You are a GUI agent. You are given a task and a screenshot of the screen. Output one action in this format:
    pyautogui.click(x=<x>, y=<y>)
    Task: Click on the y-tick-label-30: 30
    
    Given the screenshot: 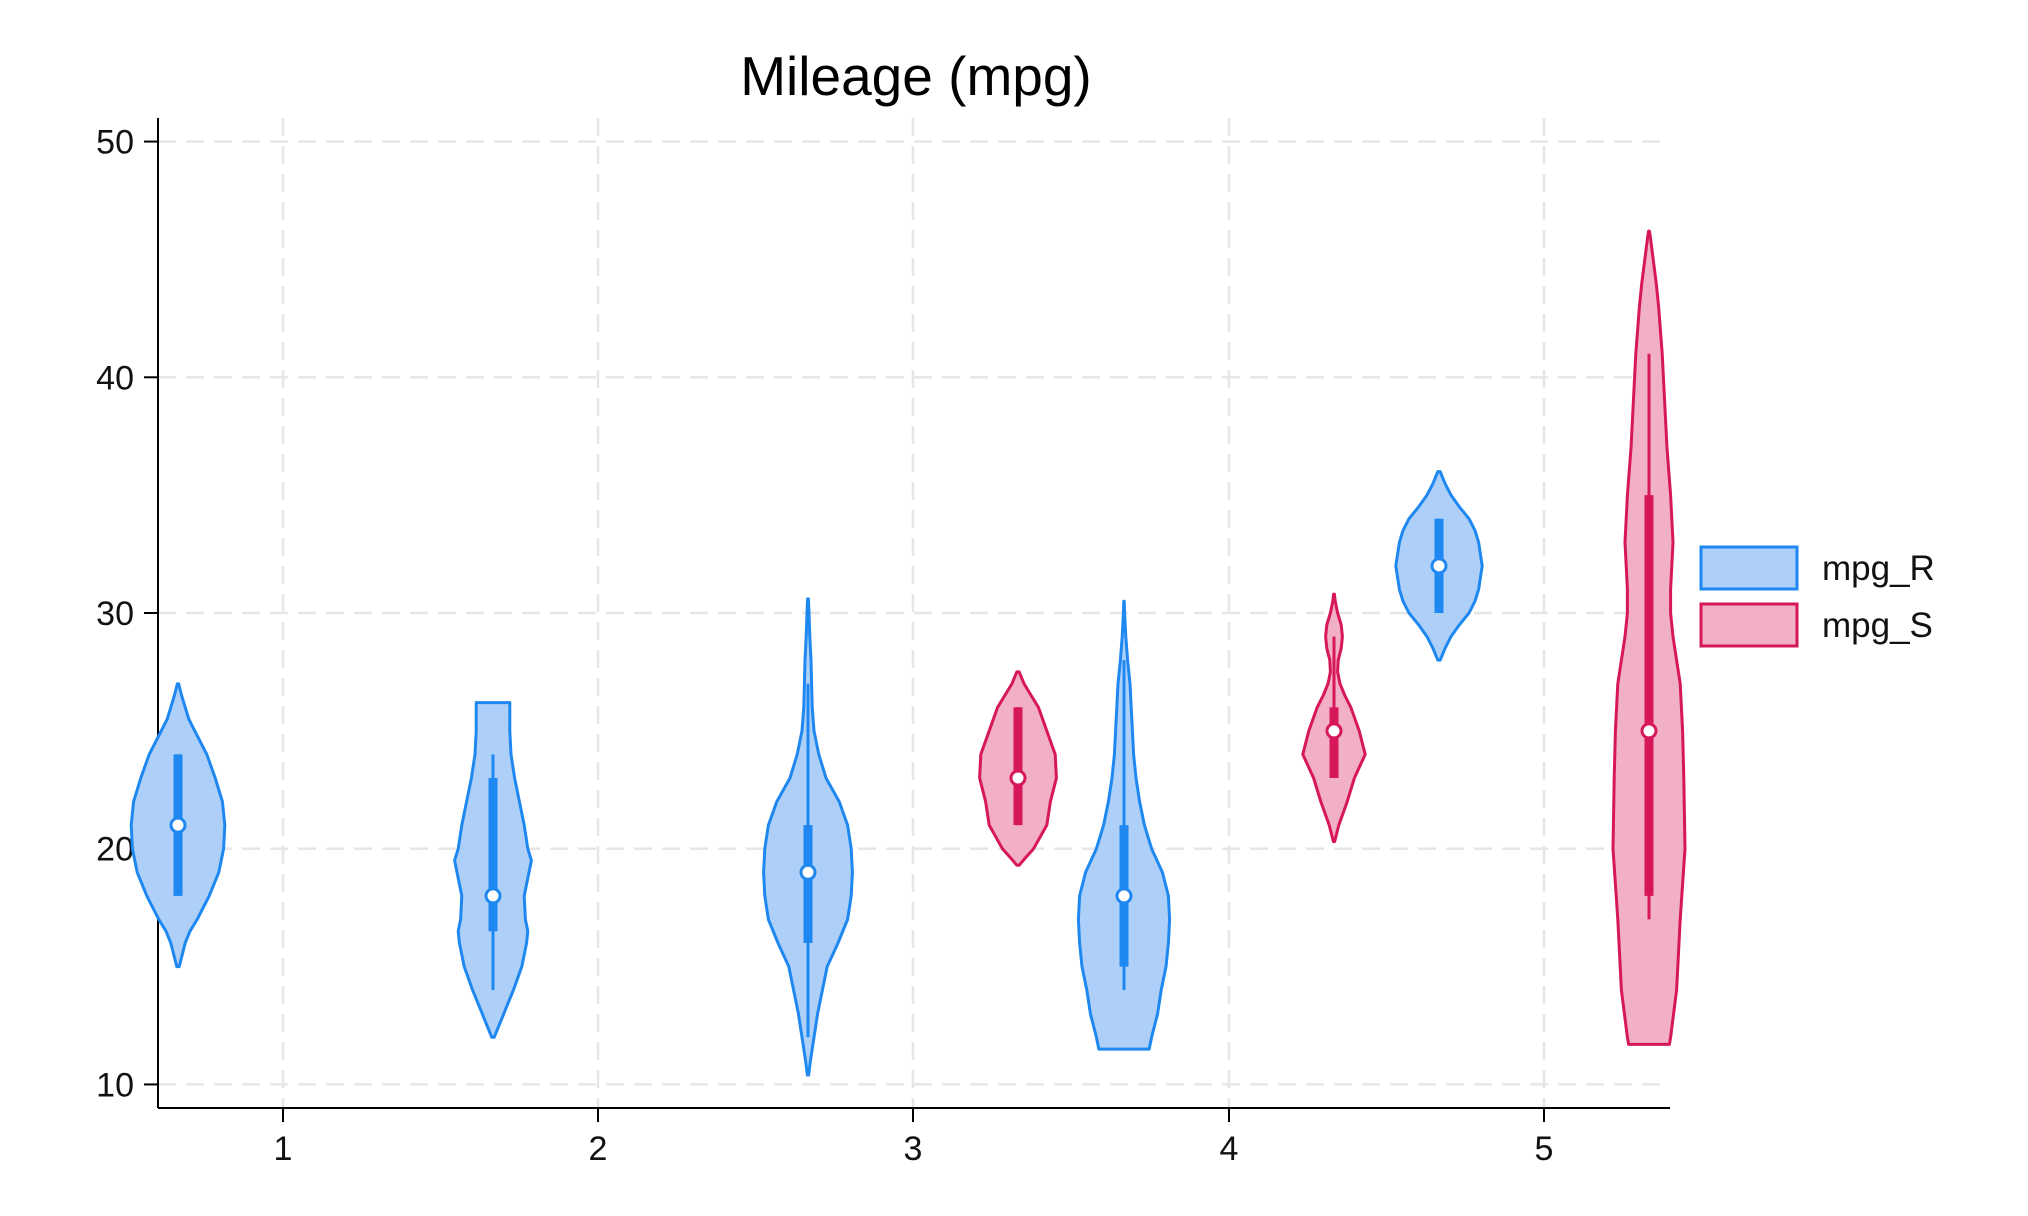 What is the action you would take?
    pyautogui.click(x=115, y=614)
    